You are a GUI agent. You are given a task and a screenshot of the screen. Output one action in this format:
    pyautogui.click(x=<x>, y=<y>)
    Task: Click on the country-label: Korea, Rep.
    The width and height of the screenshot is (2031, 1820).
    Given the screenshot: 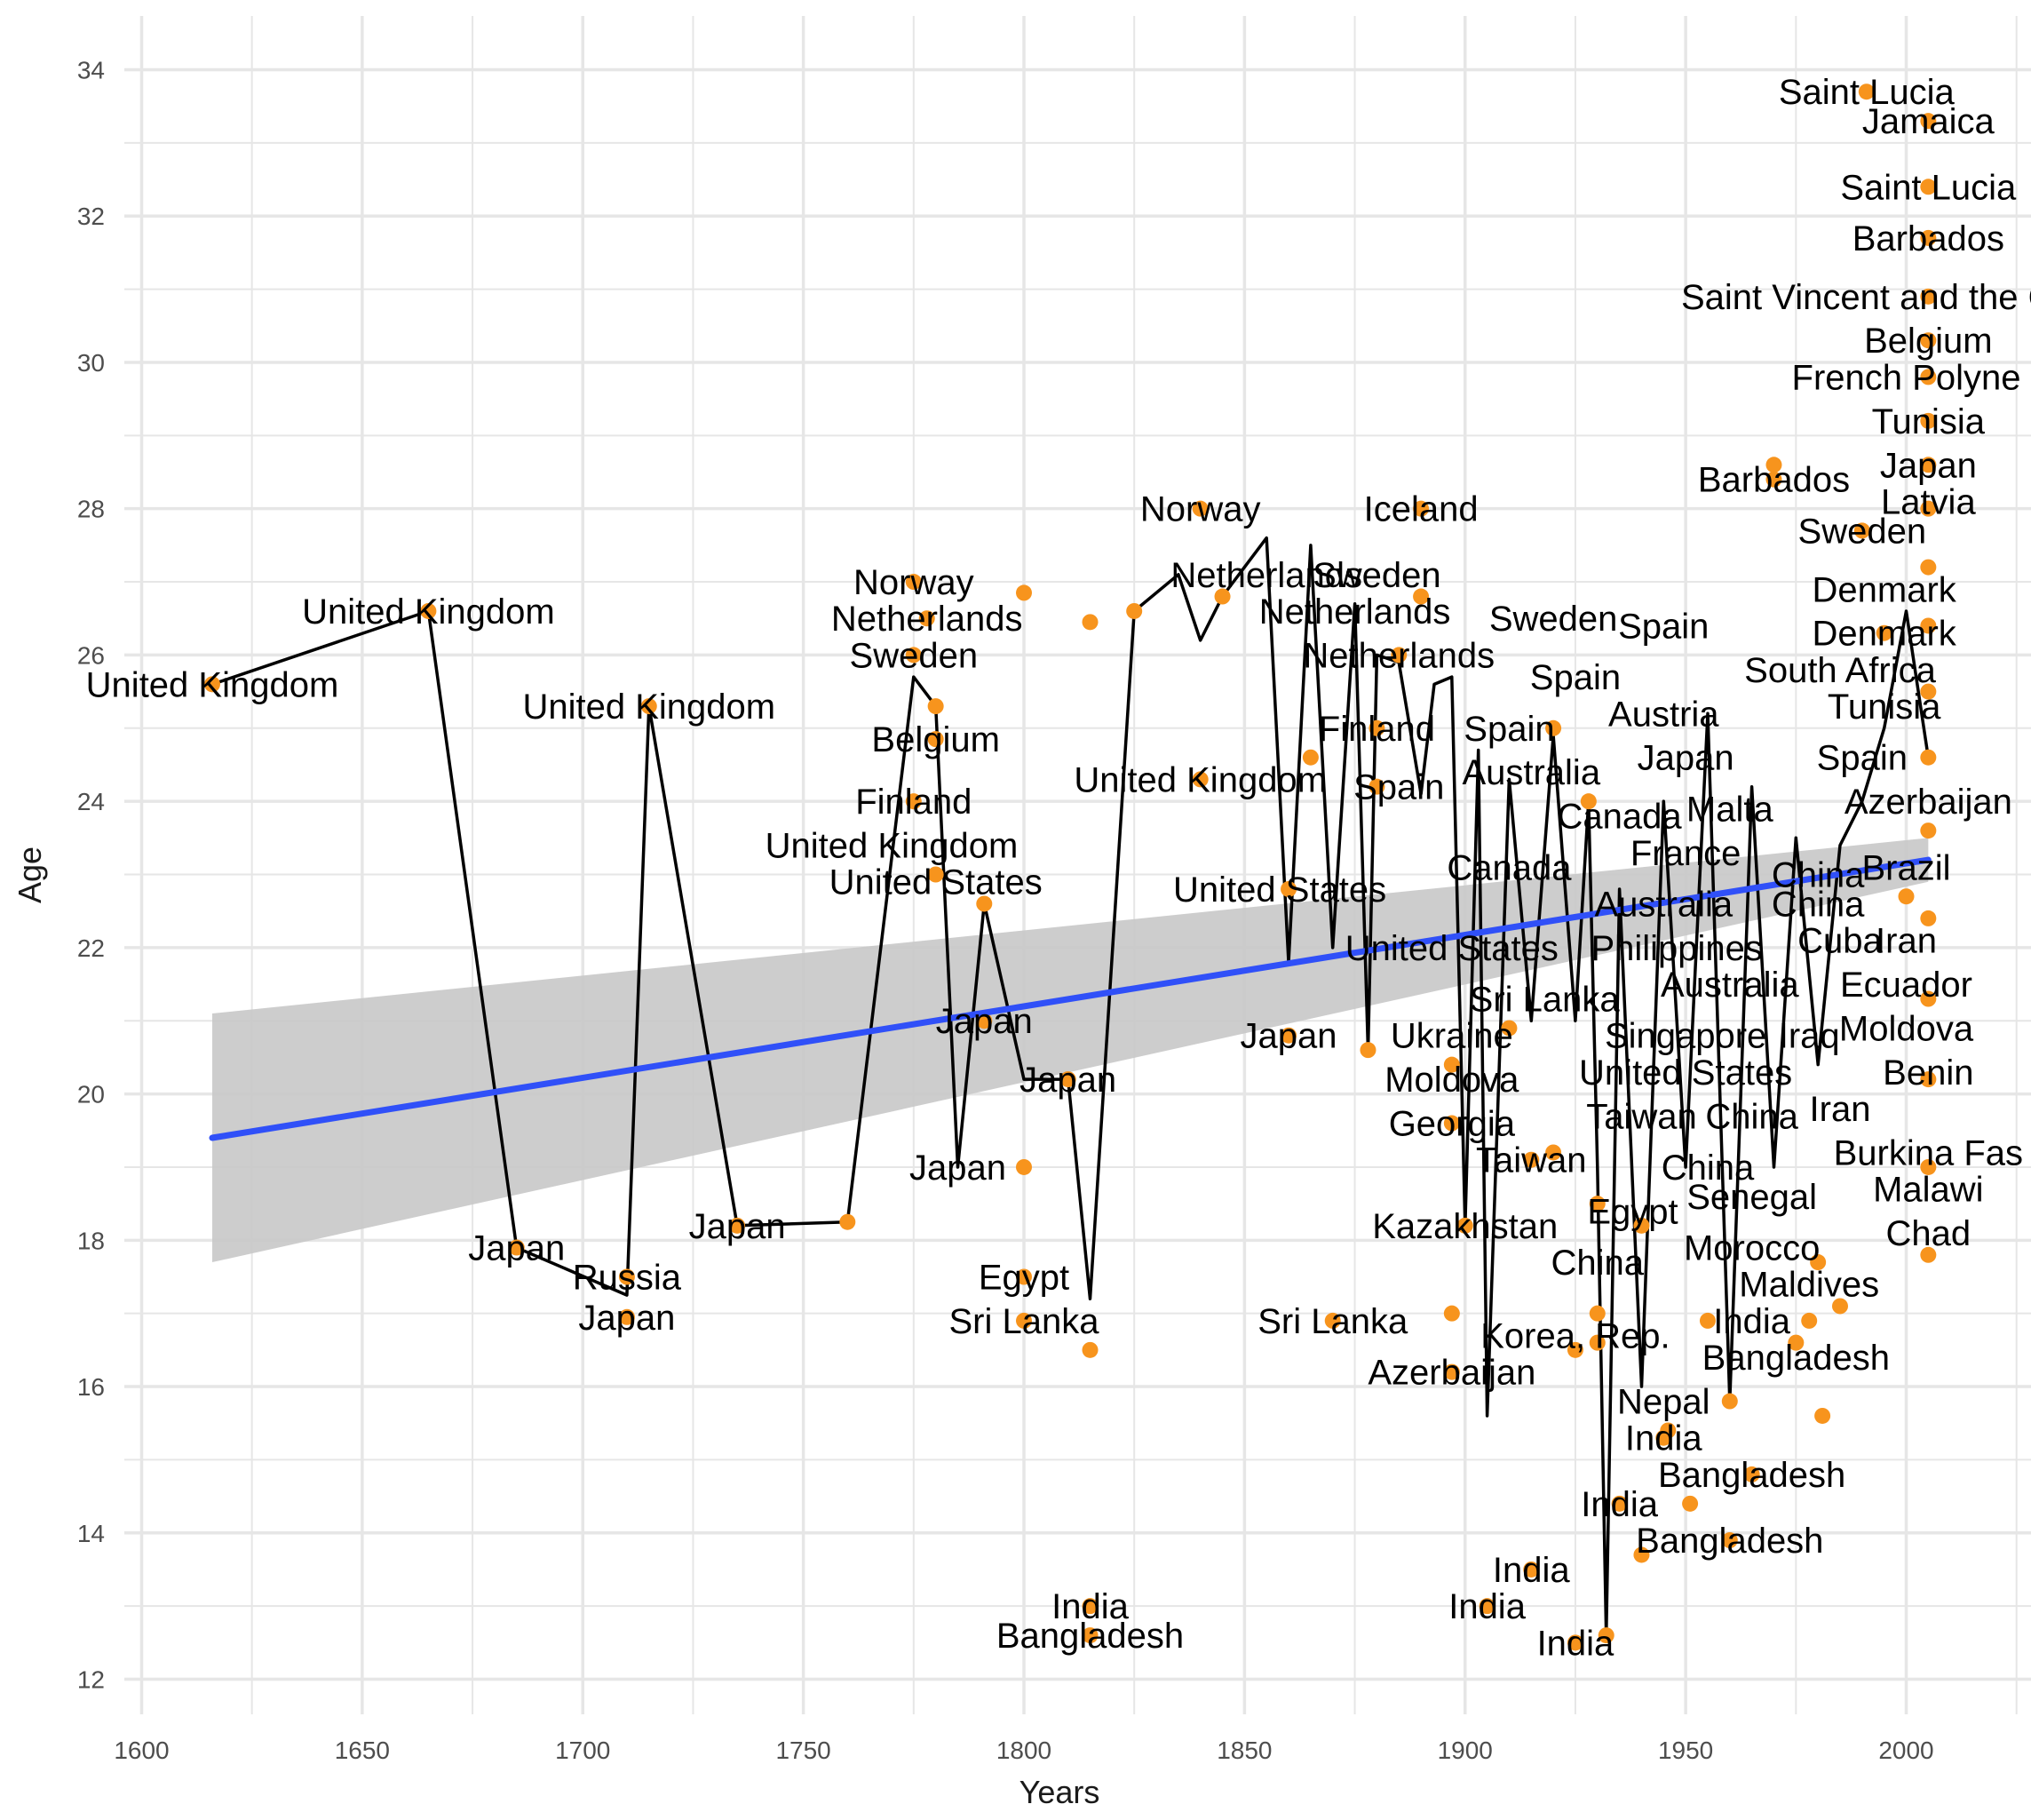 What is the action you would take?
    pyautogui.click(x=1575, y=1335)
    